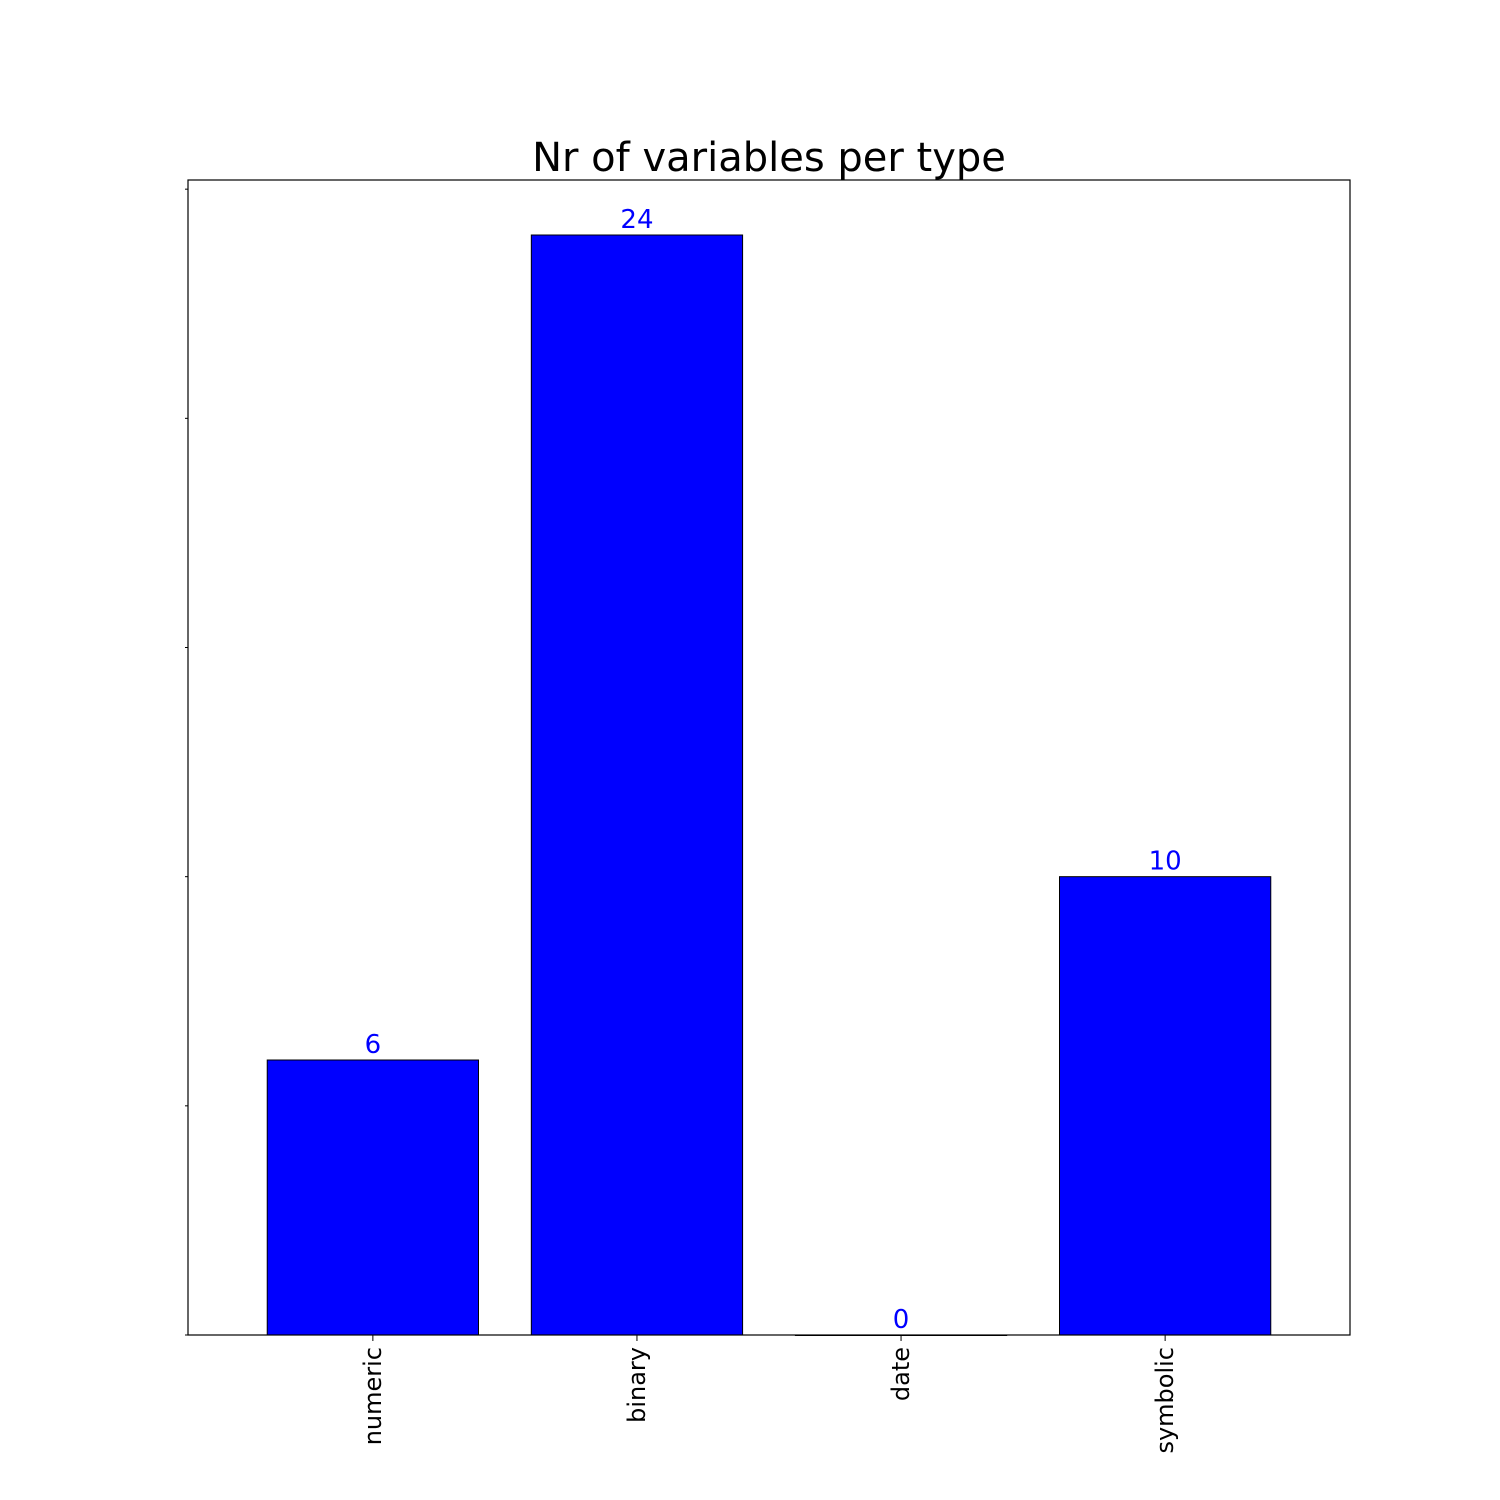  What do you see at coordinates (1165, 862) in the screenshot?
I see `value-label-symbolic: 10` at bounding box center [1165, 862].